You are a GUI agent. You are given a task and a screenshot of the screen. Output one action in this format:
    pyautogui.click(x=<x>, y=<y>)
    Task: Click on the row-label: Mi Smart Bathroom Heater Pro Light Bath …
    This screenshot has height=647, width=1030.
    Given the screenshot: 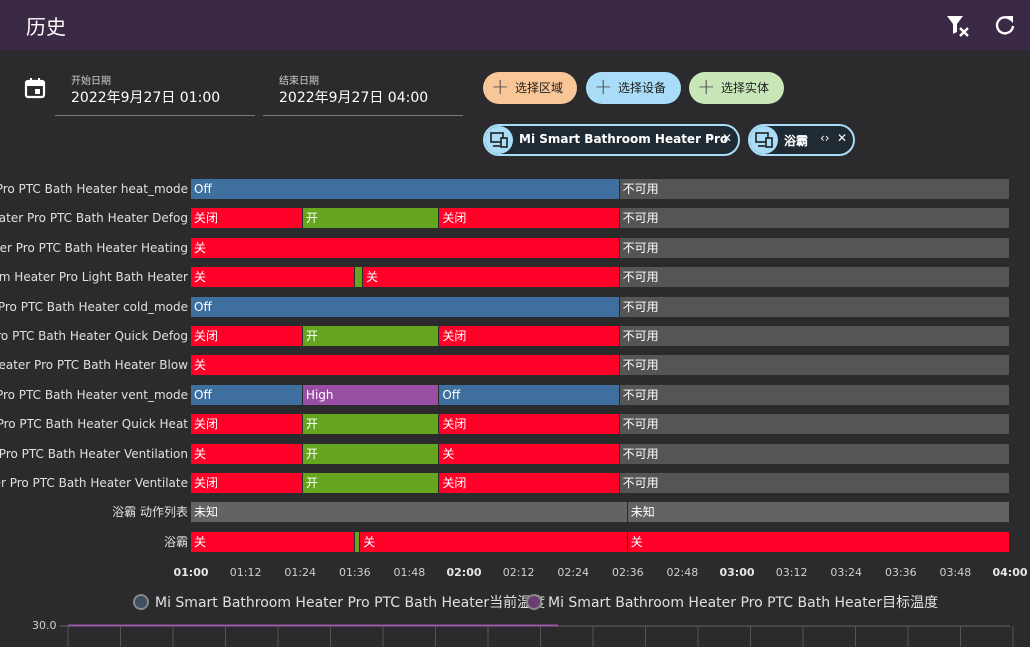 What is the action you would take?
    pyautogui.click(x=94, y=277)
    